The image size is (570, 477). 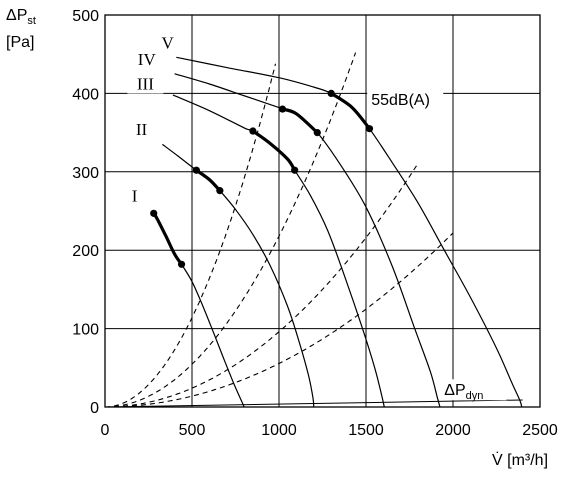 I want to click on bold-segment-V, so click(x=350, y=111).